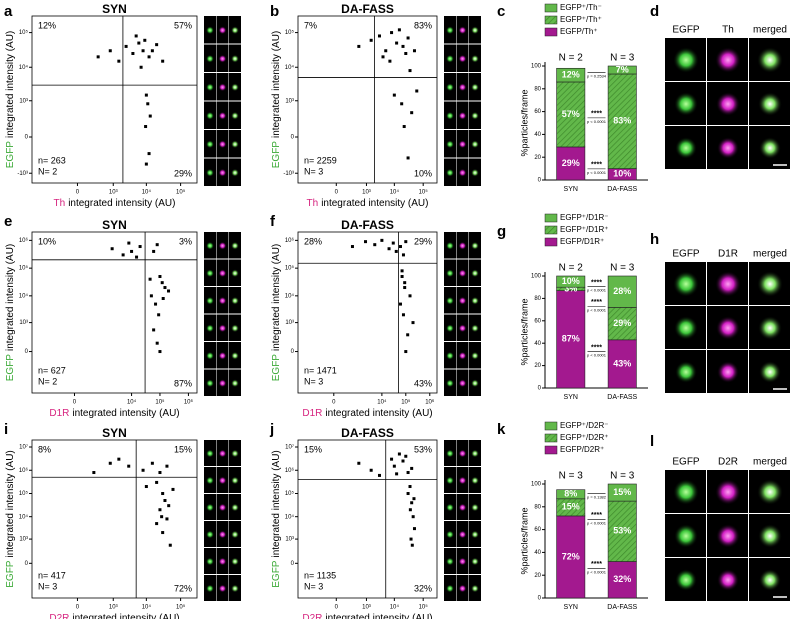  What do you see at coordinates (114, 9) in the screenshot?
I see `chart-title: SYN` at bounding box center [114, 9].